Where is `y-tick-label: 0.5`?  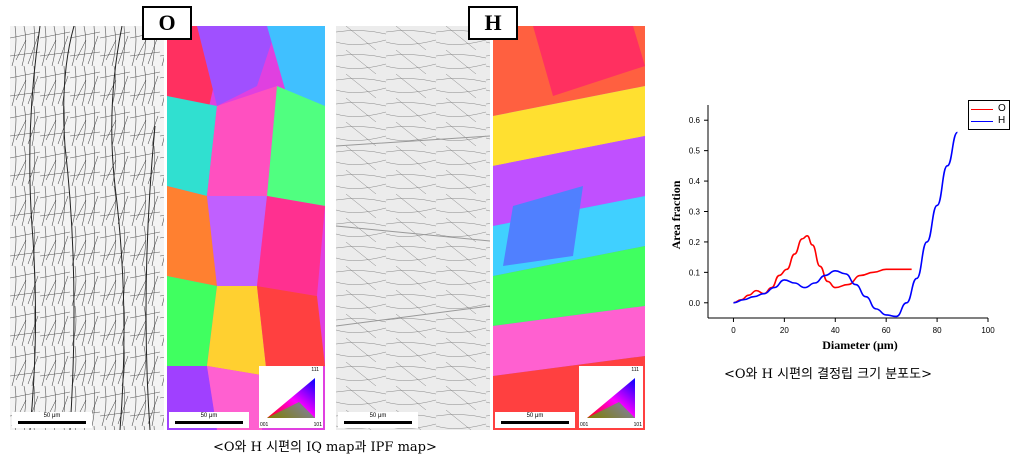
y-tick-label: 0.5 is located at coordinates (695, 151).